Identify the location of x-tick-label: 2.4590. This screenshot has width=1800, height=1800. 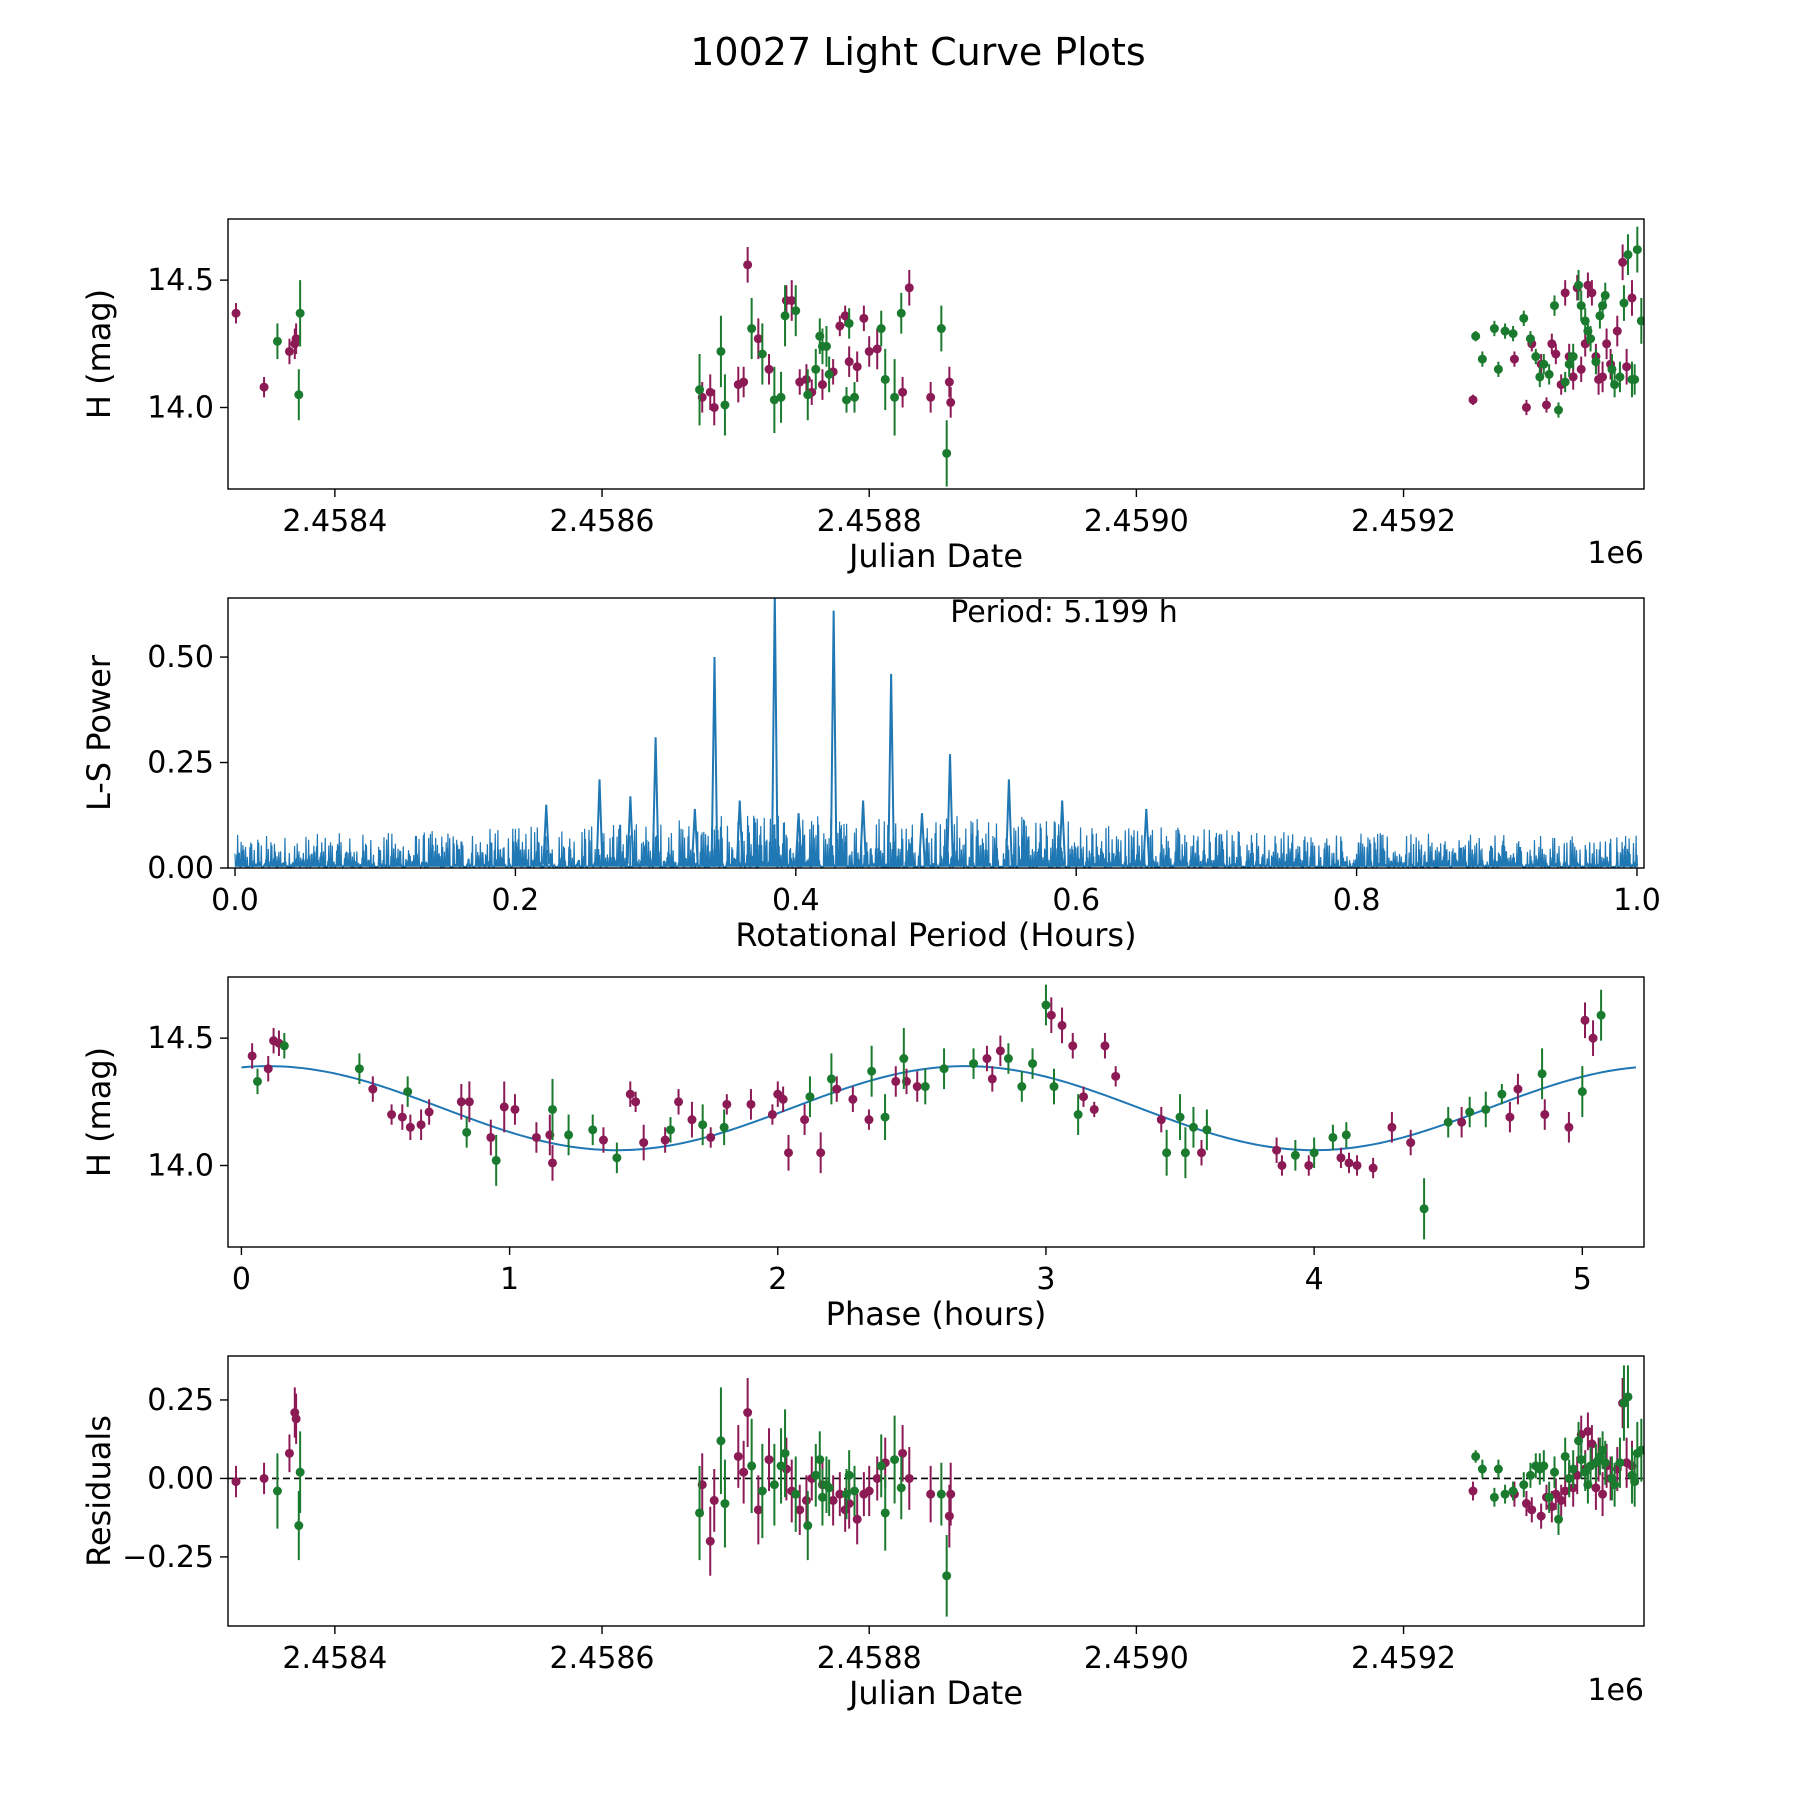
(1136, 1658).